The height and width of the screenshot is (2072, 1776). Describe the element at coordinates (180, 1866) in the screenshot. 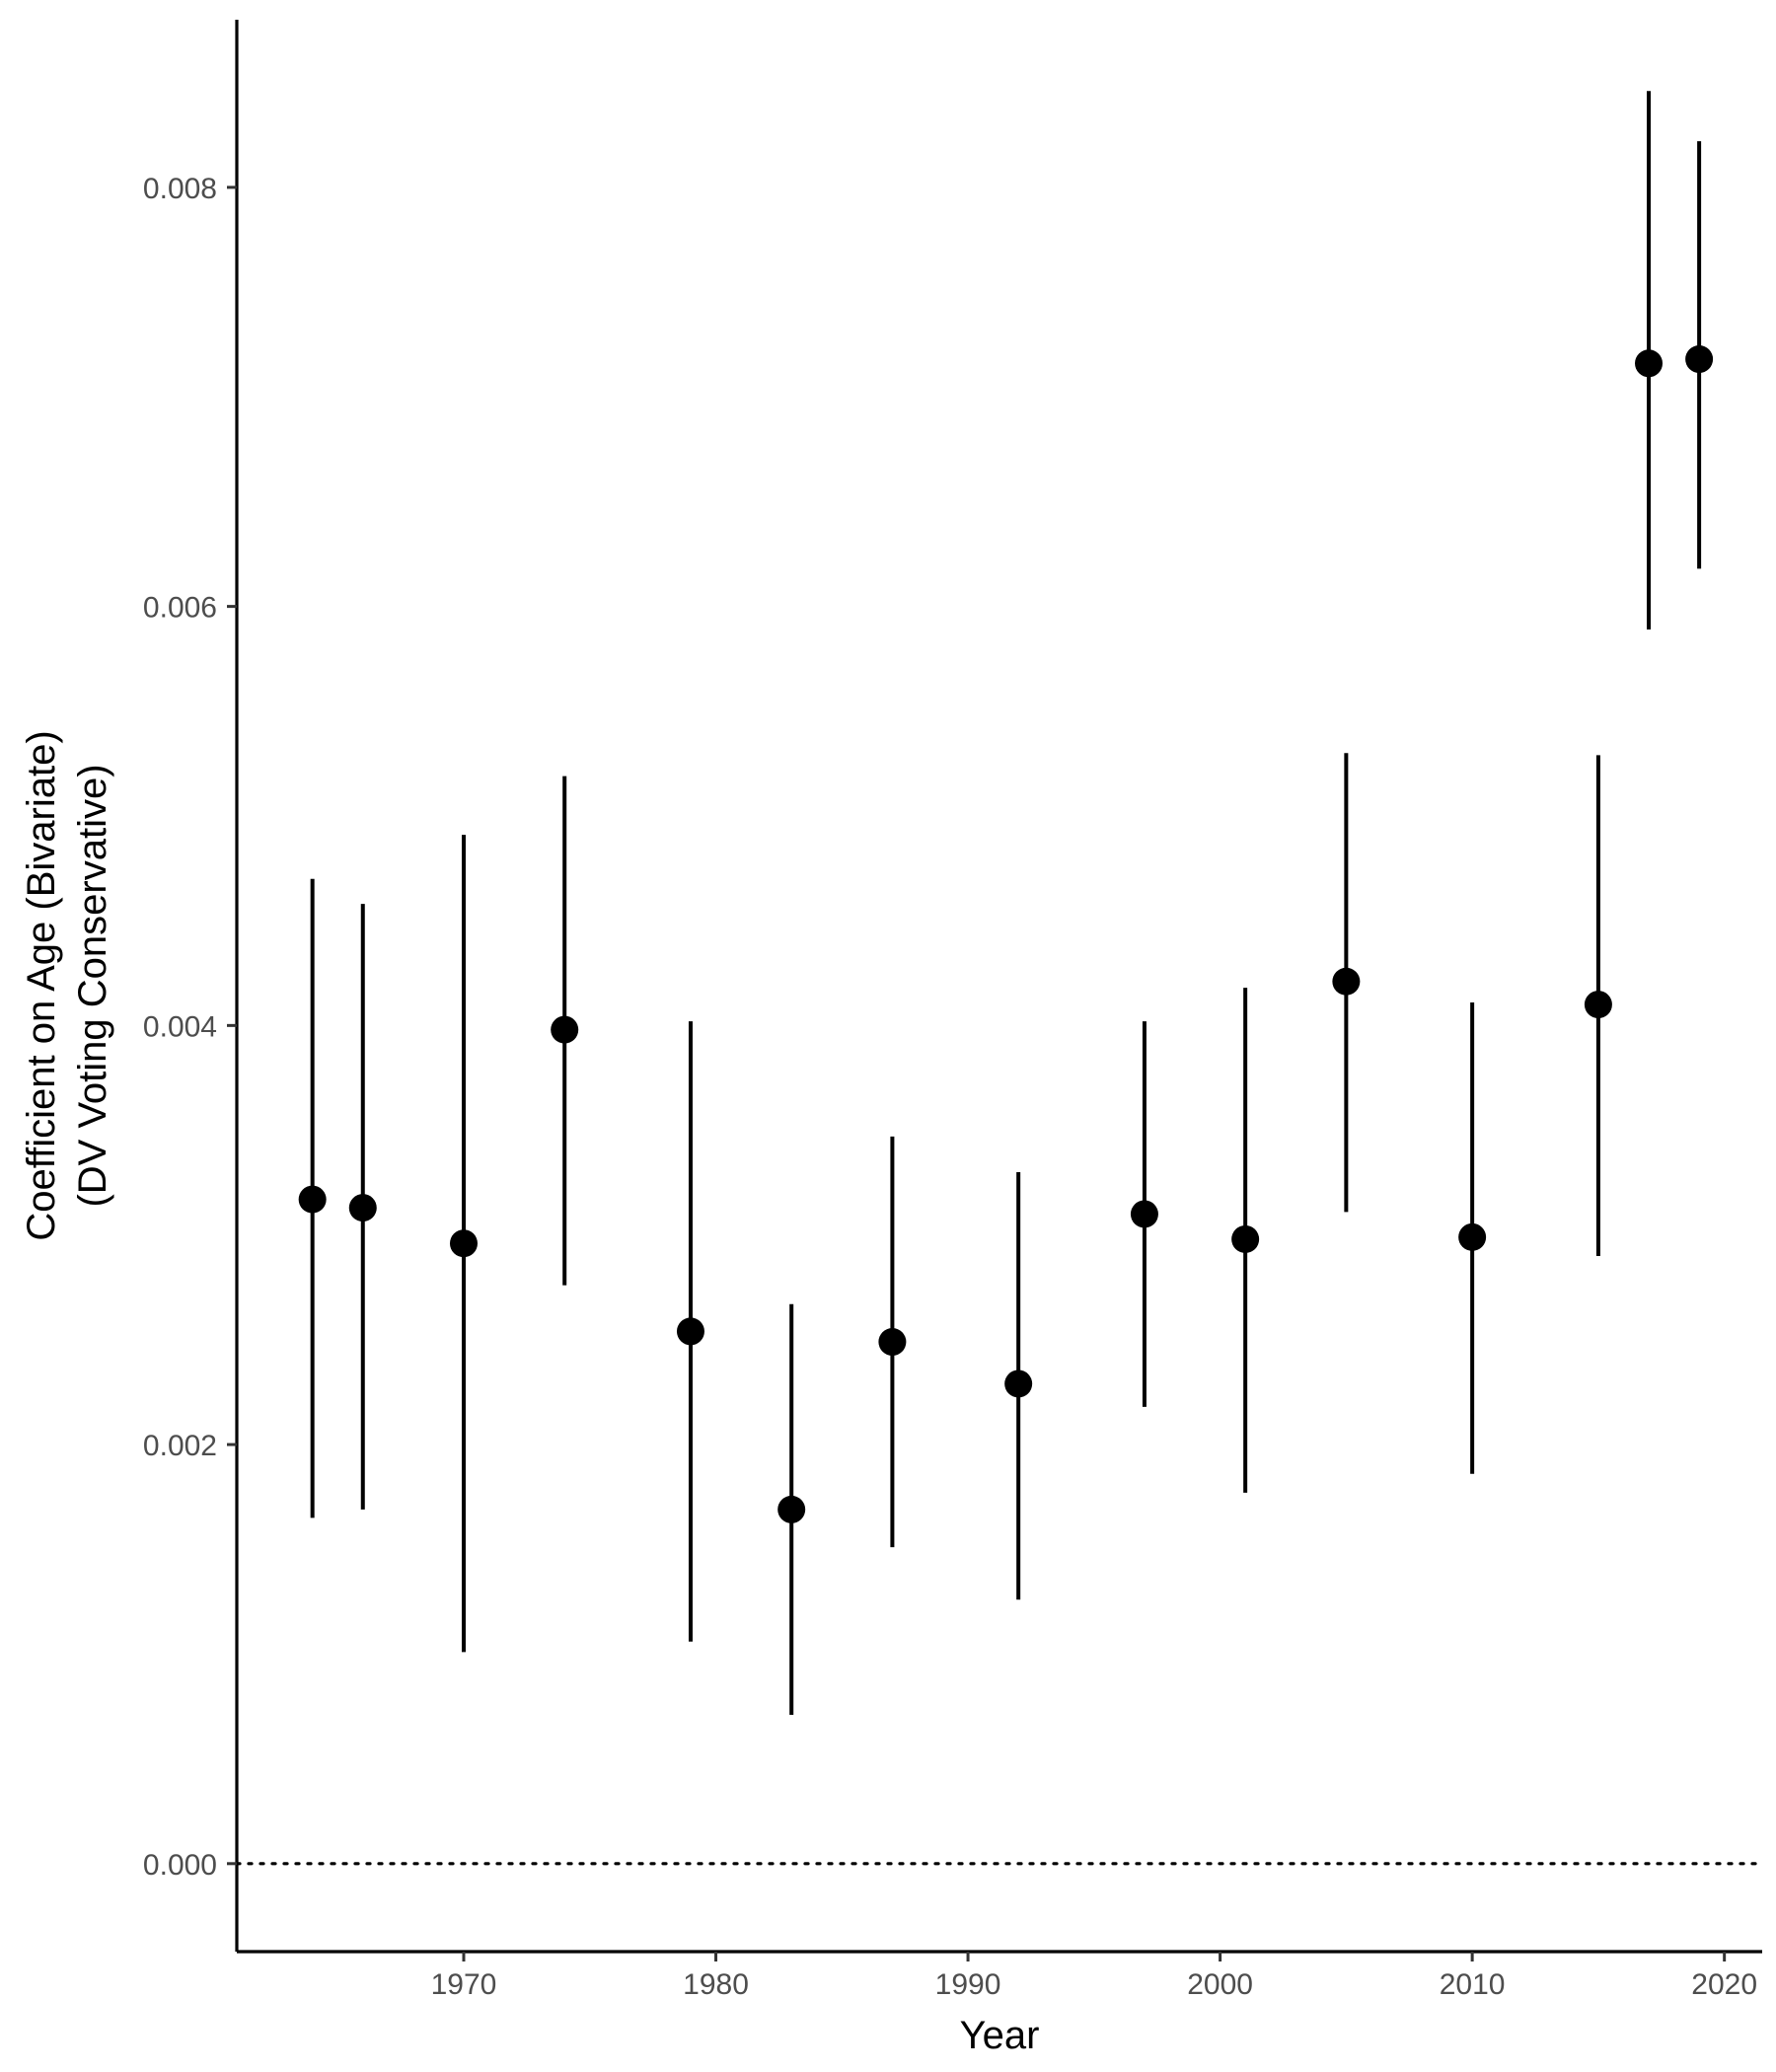

I see `y-tick-label: 0.000` at that location.